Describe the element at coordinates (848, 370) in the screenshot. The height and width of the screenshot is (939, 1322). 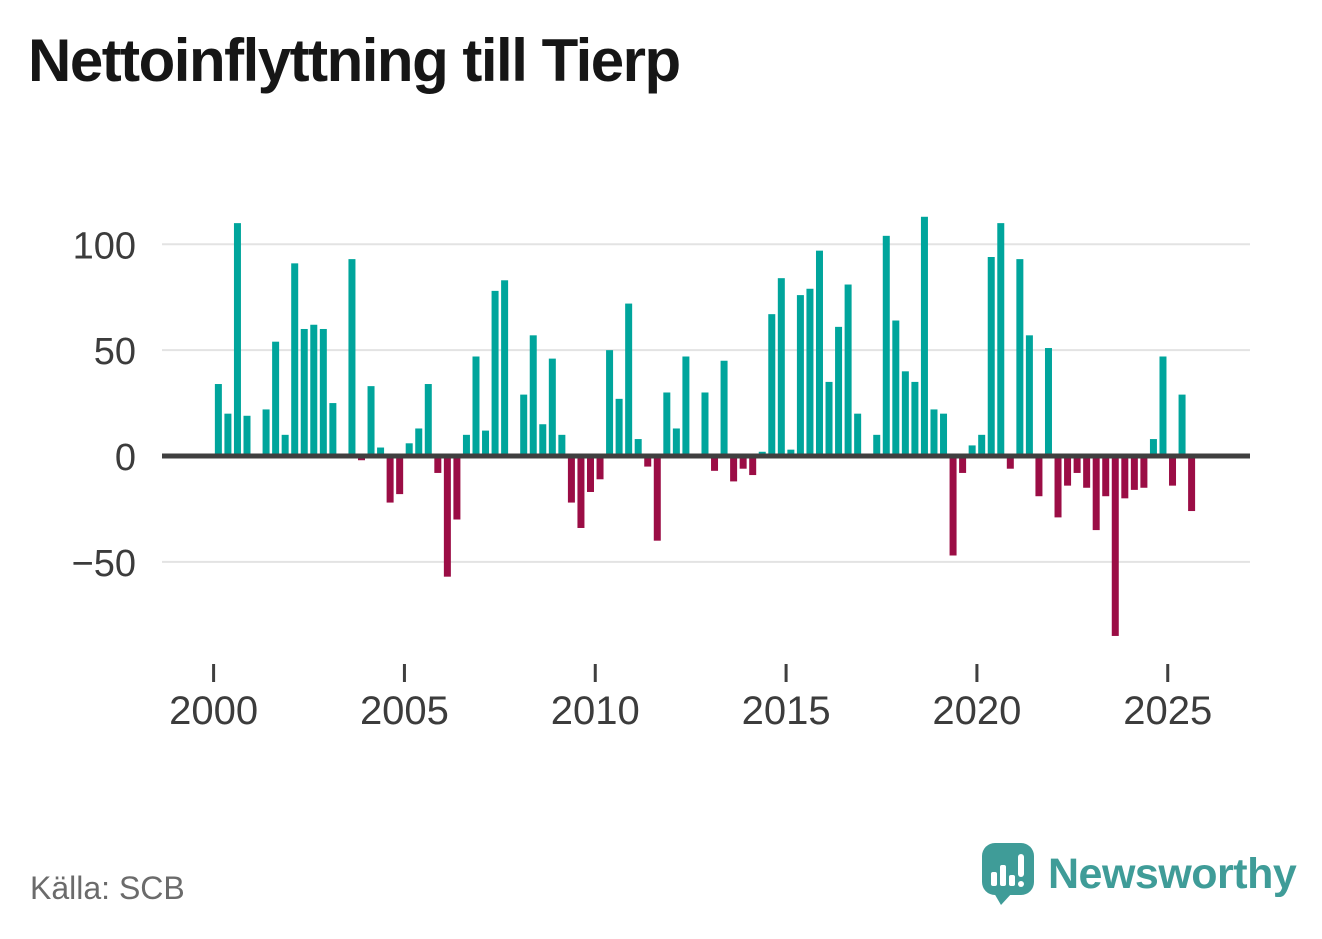
I see `bar-2016Q3` at that location.